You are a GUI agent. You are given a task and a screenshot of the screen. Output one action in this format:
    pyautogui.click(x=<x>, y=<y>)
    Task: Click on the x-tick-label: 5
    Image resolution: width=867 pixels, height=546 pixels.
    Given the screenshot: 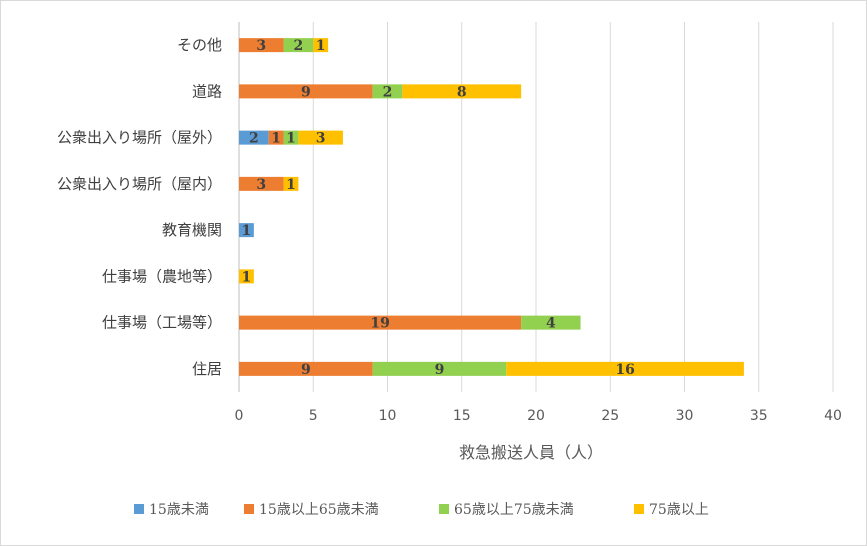 What is the action you would take?
    pyautogui.click(x=313, y=416)
    